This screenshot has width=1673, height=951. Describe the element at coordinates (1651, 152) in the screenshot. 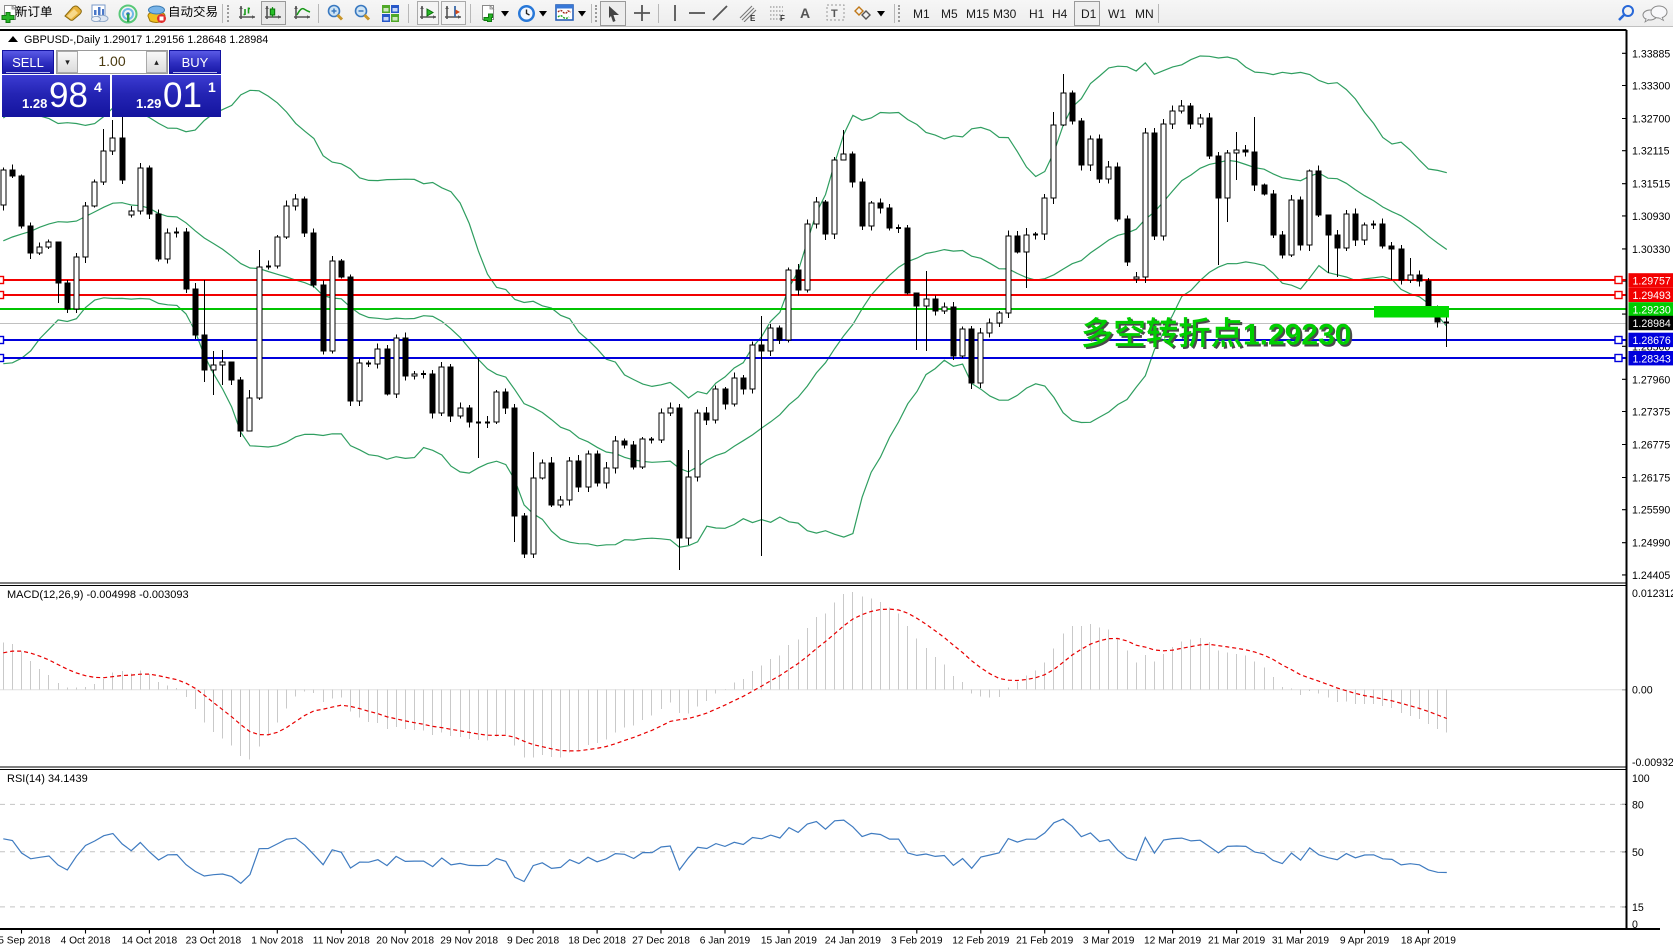

I see `svg-text: 1.32115` at that location.